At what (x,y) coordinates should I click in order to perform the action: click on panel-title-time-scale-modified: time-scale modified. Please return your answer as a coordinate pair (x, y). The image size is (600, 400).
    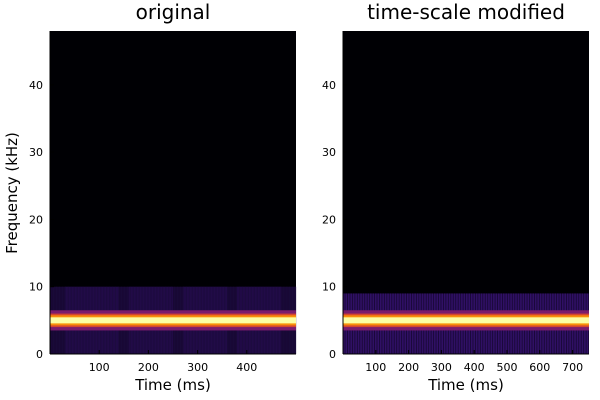
    Looking at the image, I should click on (466, 12).